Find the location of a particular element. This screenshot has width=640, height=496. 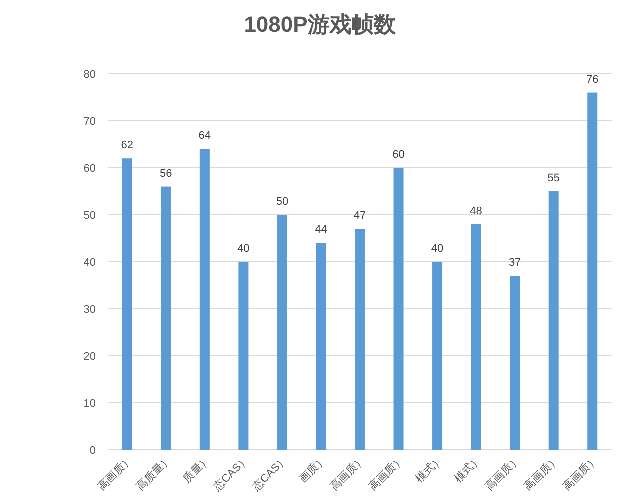

data-label: 37 is located at coordinates (515, 263).